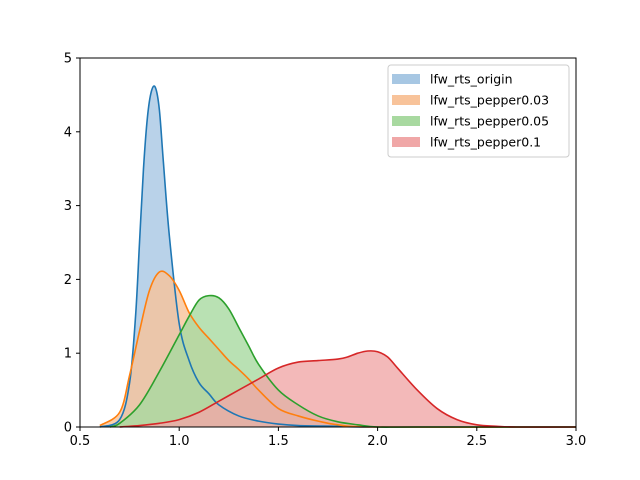 Image resolution: width=640 pixels, height=480 pixels. Describe the element at coordinates (377, 441) in the screenshot. I see `x-tick-label: 2.0` at that location.